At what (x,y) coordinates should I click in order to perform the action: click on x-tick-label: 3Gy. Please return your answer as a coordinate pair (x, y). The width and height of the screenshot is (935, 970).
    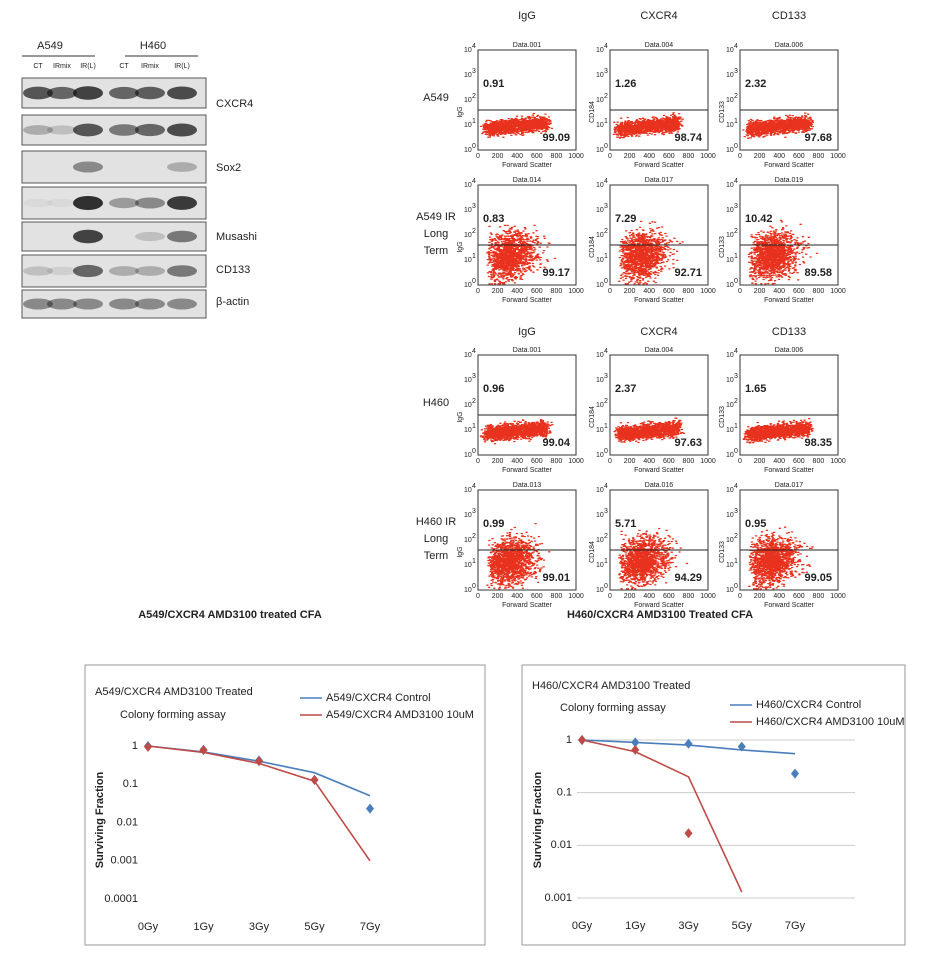
    Looking at the image, I should click on (259, 927).